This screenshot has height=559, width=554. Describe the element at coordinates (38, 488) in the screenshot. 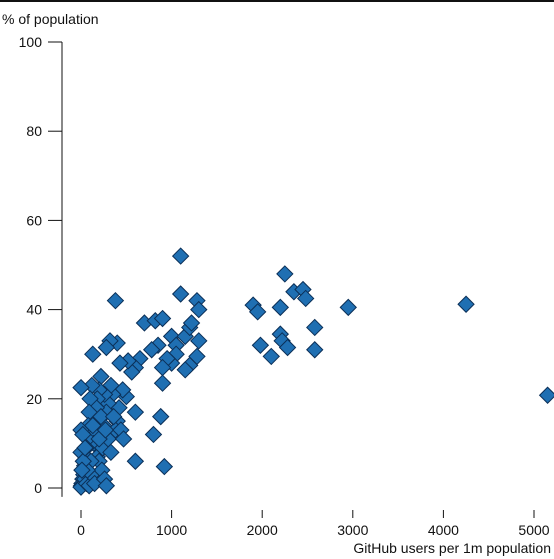

I see `y-tick-label: 0` at that location.